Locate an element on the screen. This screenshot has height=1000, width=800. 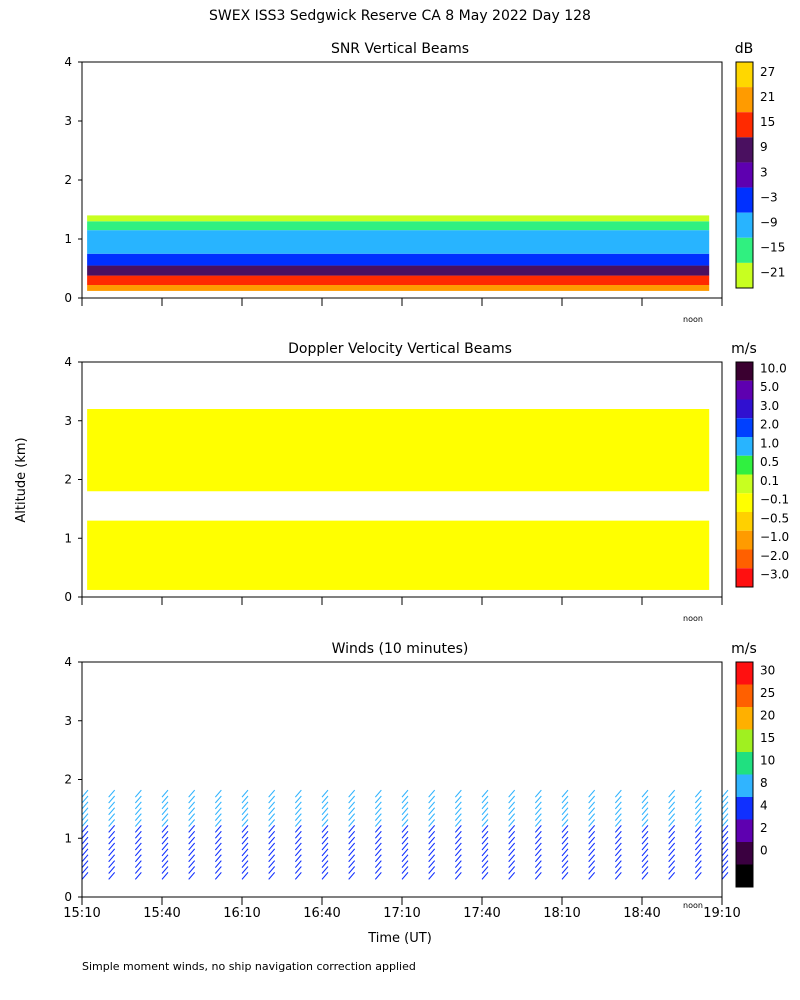
altitude-axis-label: Altitude (km) is located at coordinates (21, 479).